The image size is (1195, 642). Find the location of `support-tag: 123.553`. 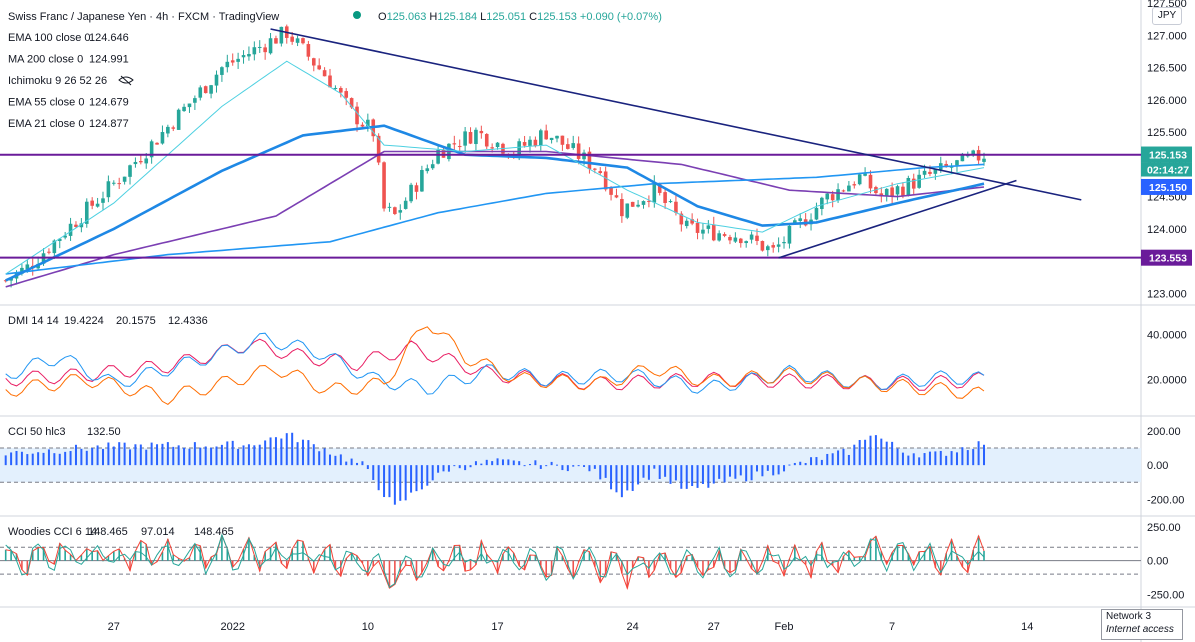

support-tag: 123.553 is located at coordinates (1166, 257).